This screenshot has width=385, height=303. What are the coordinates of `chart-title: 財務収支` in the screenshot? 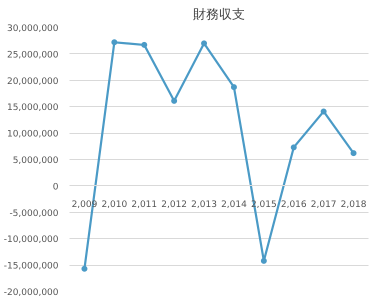 It's located at (219, 15).